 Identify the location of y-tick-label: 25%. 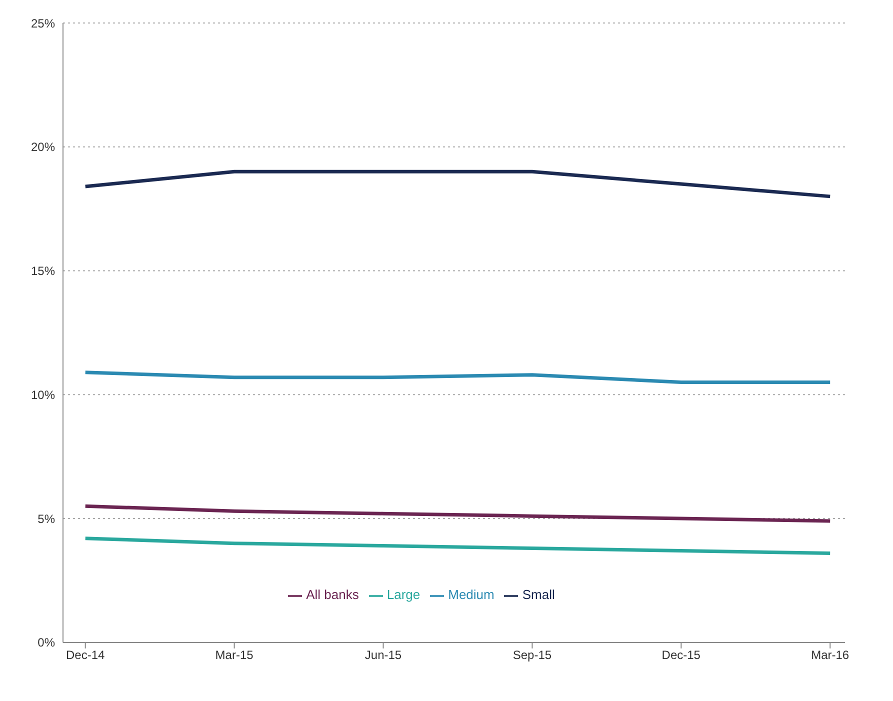
(43, 23).